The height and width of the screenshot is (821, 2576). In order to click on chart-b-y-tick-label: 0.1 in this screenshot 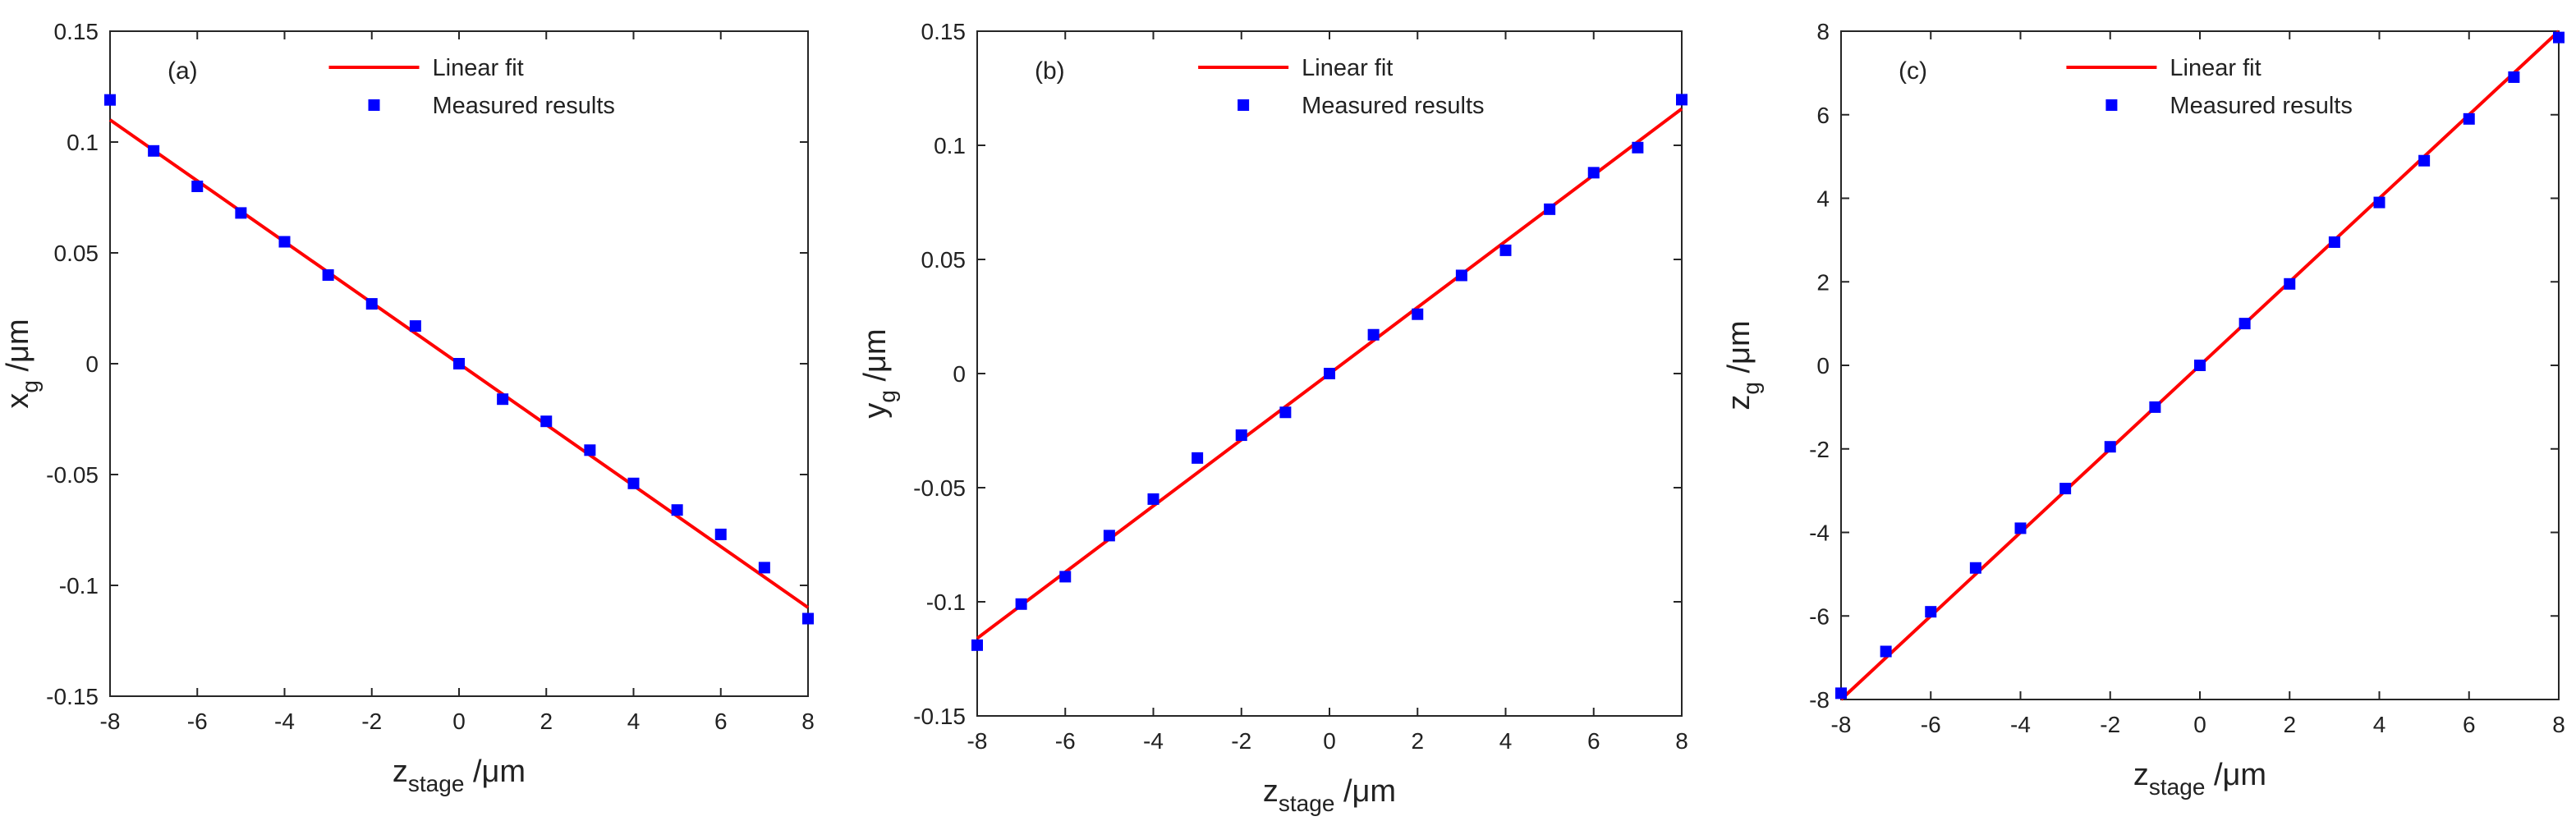, I will do `click(950, 145)`.